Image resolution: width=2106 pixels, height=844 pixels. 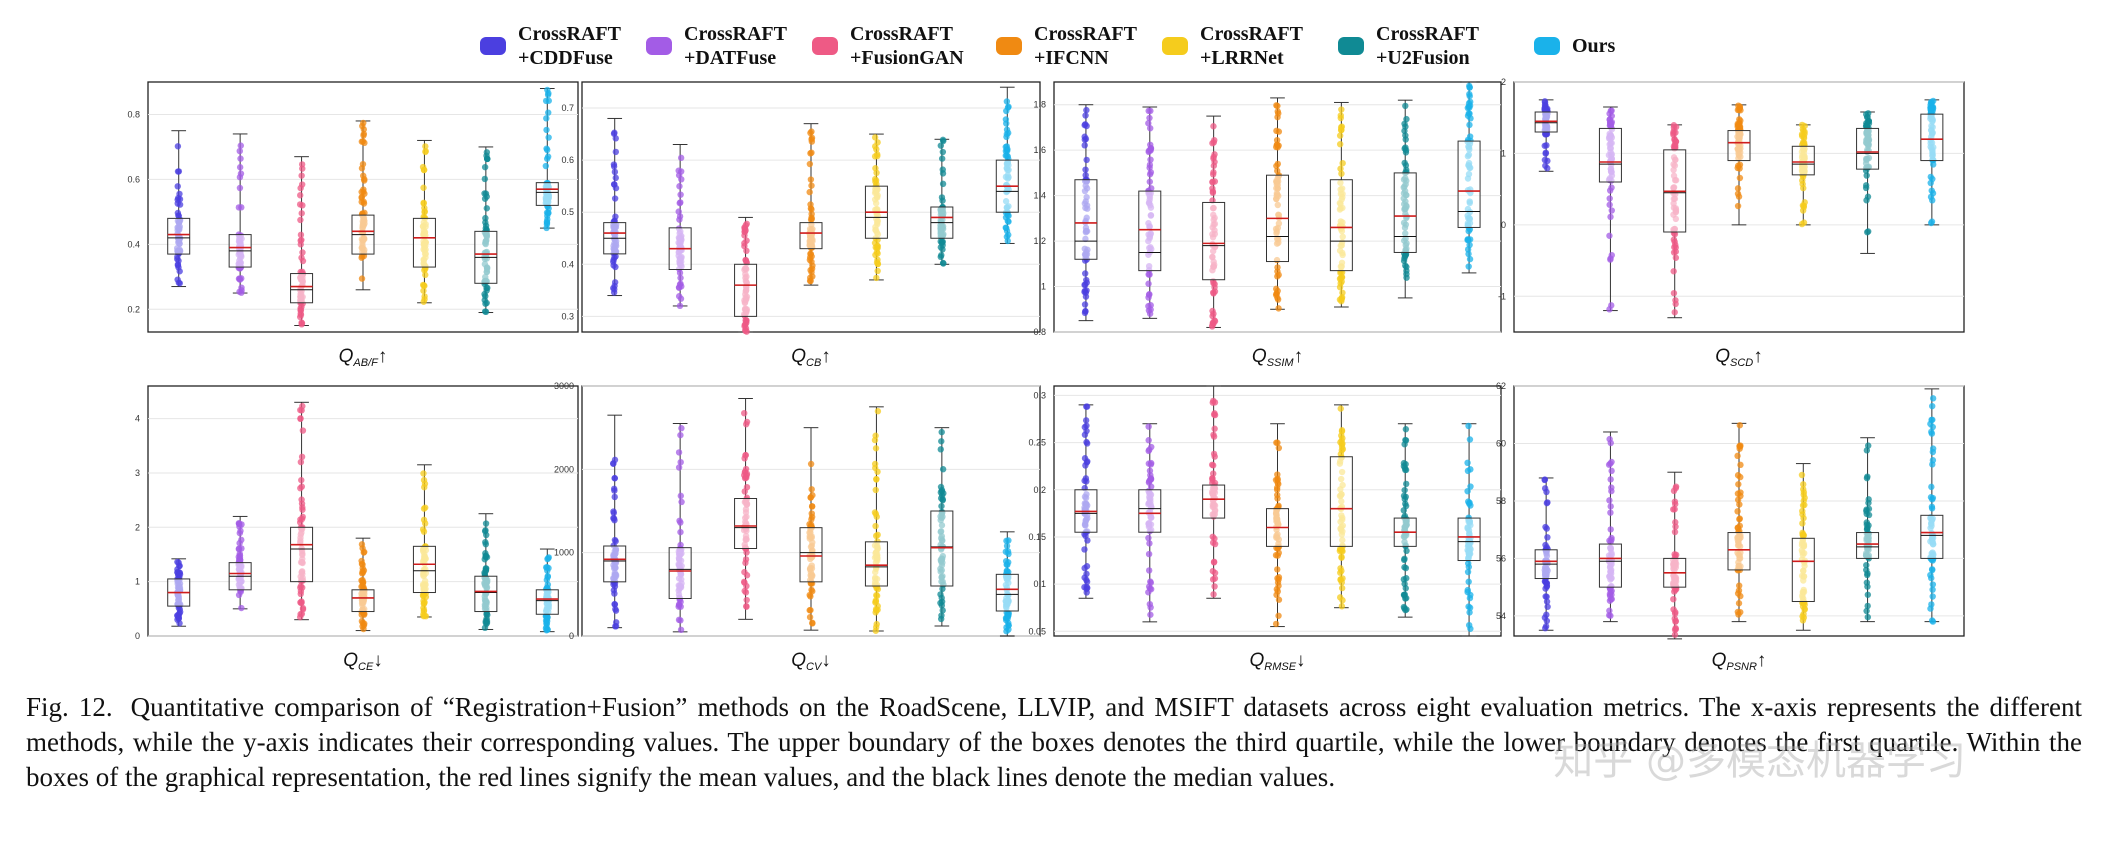 What do you see at coordinates (1265, 529) in the screenshot?
I see `chart-panel-rmse: 0.05 0.1 0.15 0.2 0.25 0.3 QRMSE↓` at bounding box center [1265, 529].